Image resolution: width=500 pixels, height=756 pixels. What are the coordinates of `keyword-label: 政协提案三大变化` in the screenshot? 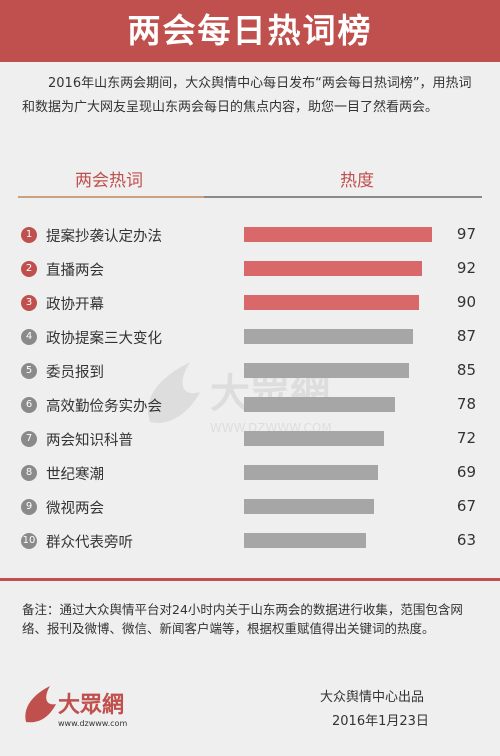 It's located at (104, 339).